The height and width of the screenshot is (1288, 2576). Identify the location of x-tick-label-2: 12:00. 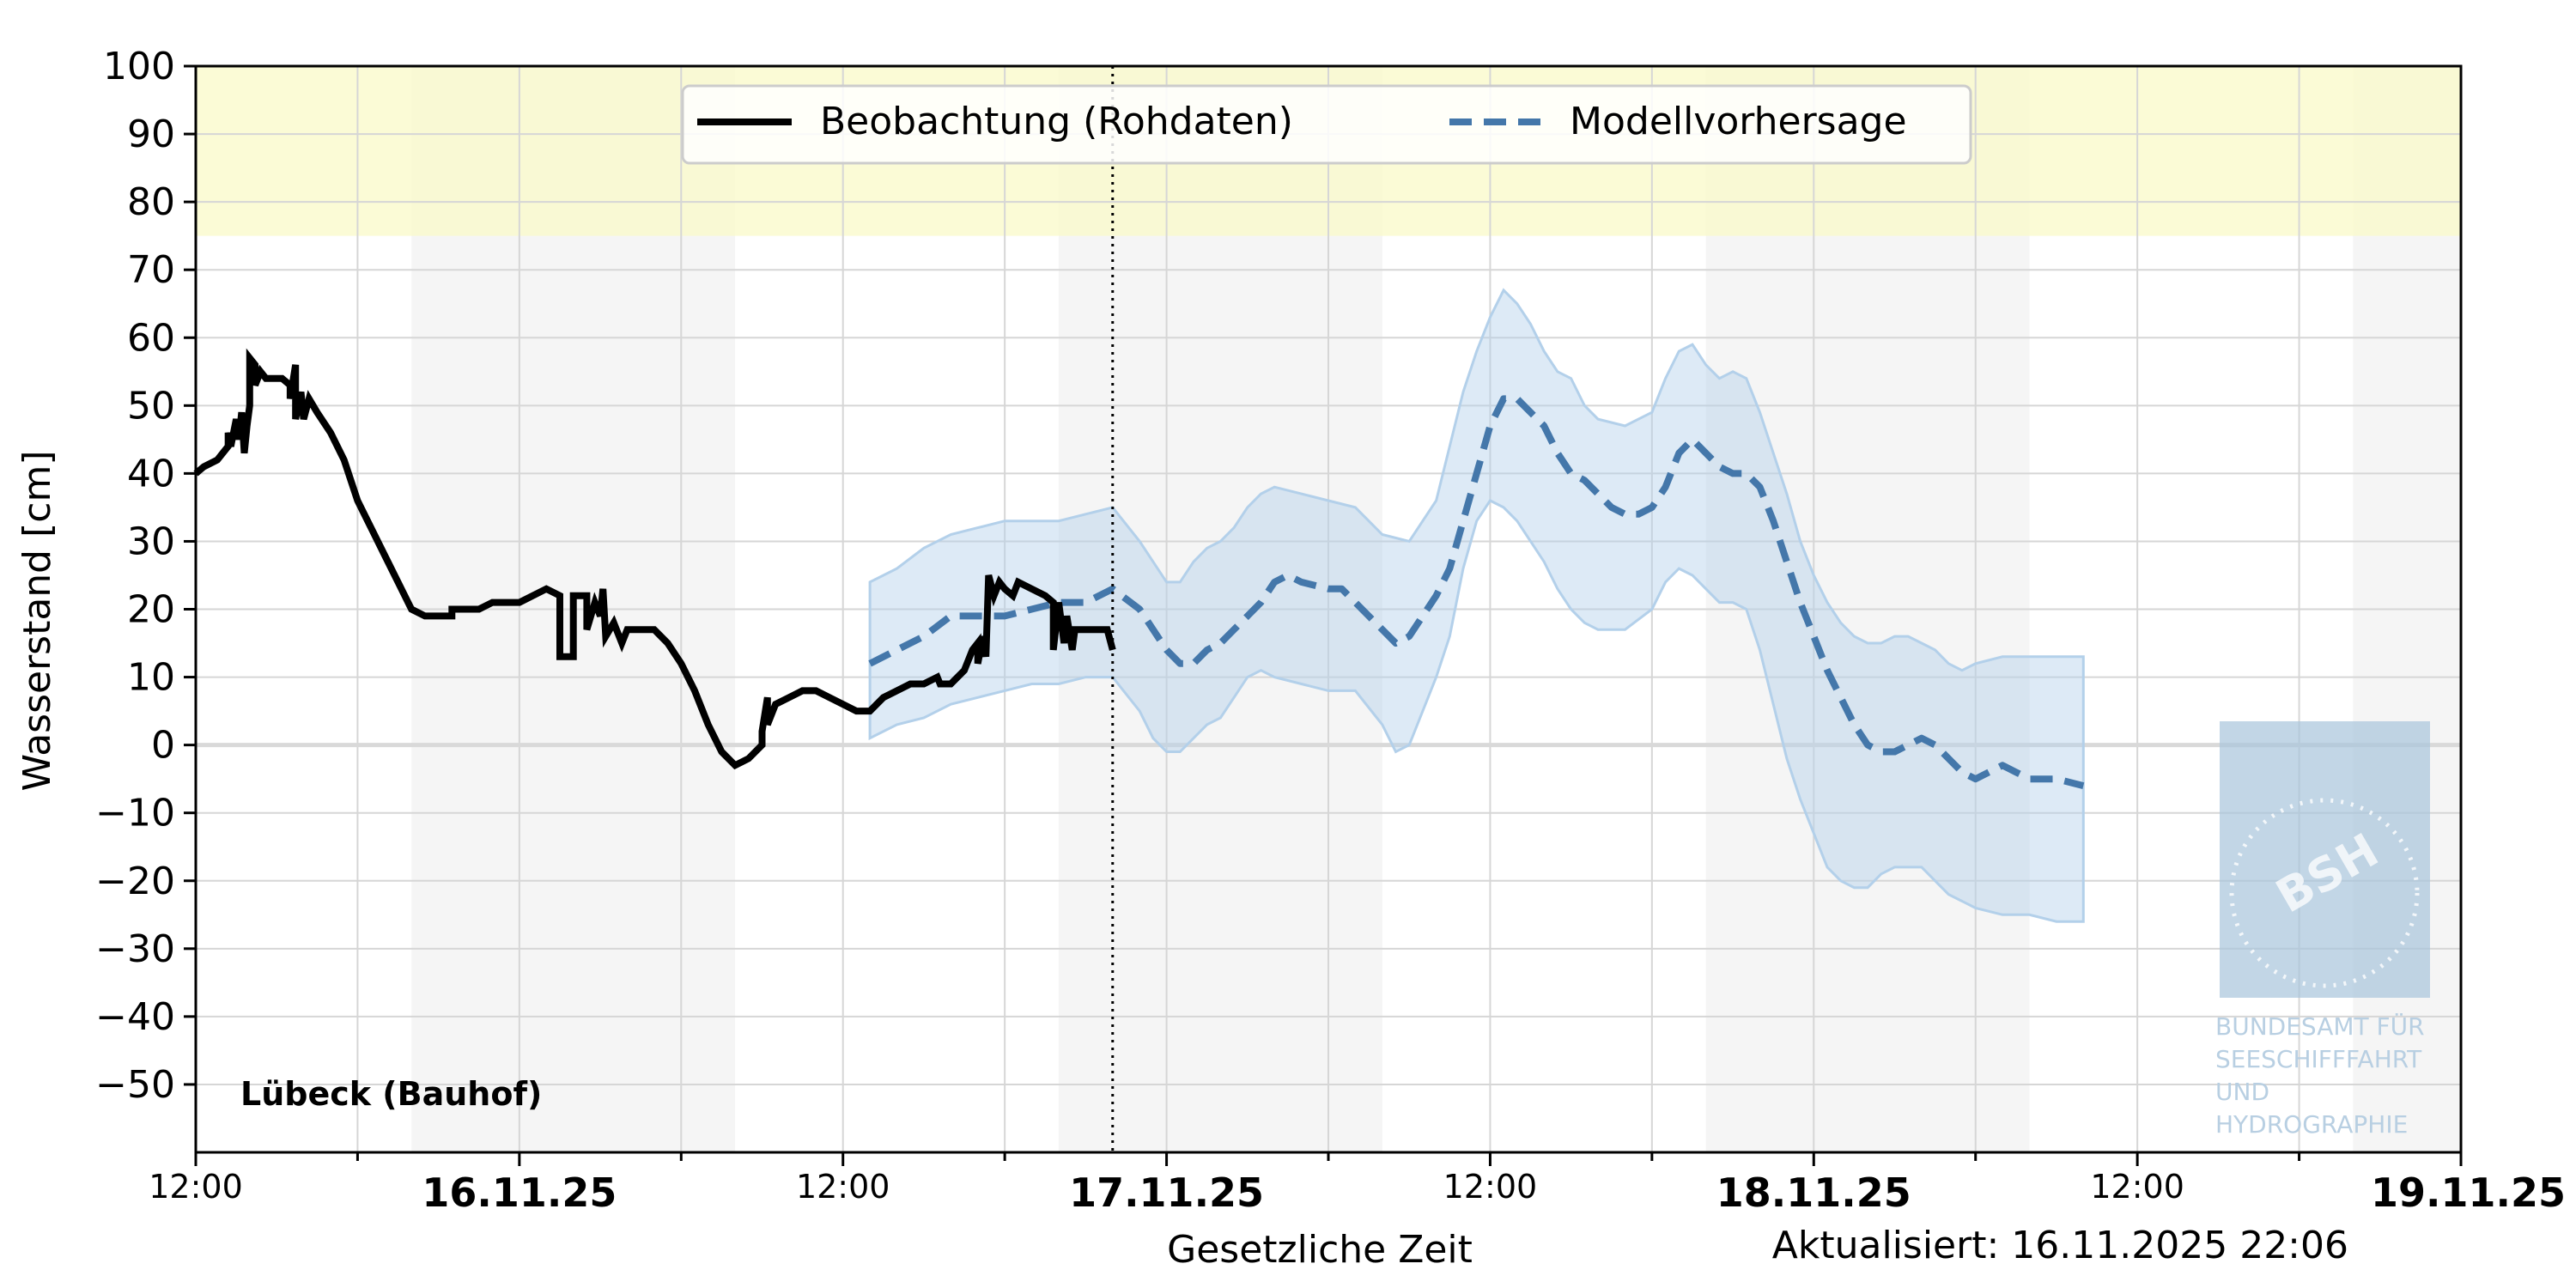
(843, 1187).